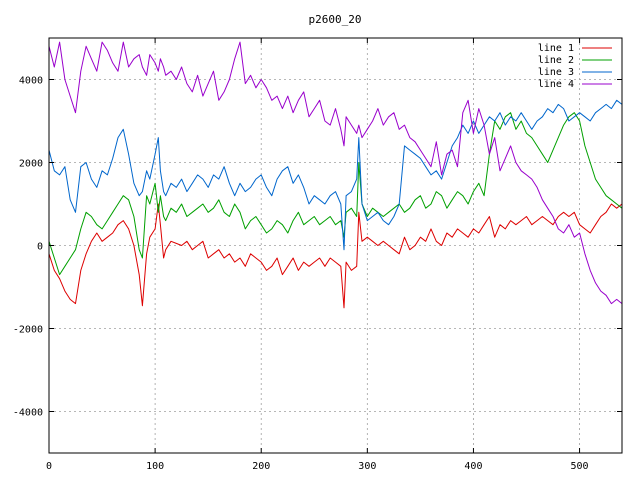  Describe the element at coordinates (473, 466) in the screenshot. I see `x-tick-label: 400` at that location.